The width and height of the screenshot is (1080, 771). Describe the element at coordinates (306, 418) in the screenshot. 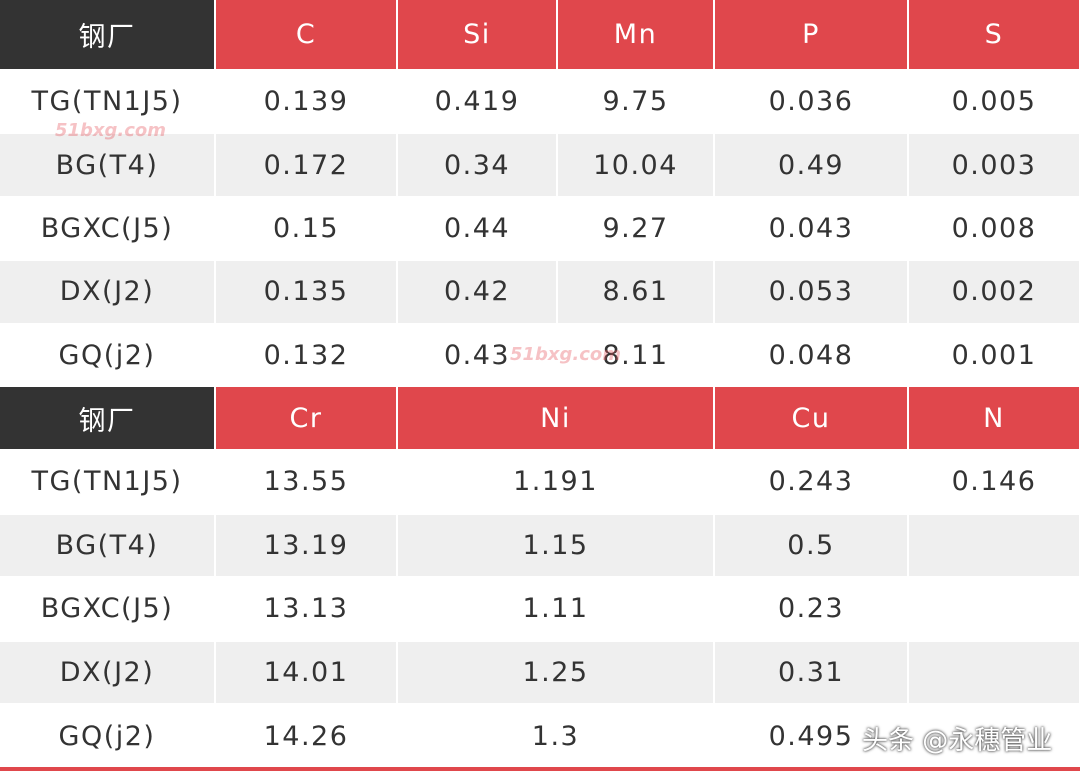

I see `header-cell: Cr` at that location.